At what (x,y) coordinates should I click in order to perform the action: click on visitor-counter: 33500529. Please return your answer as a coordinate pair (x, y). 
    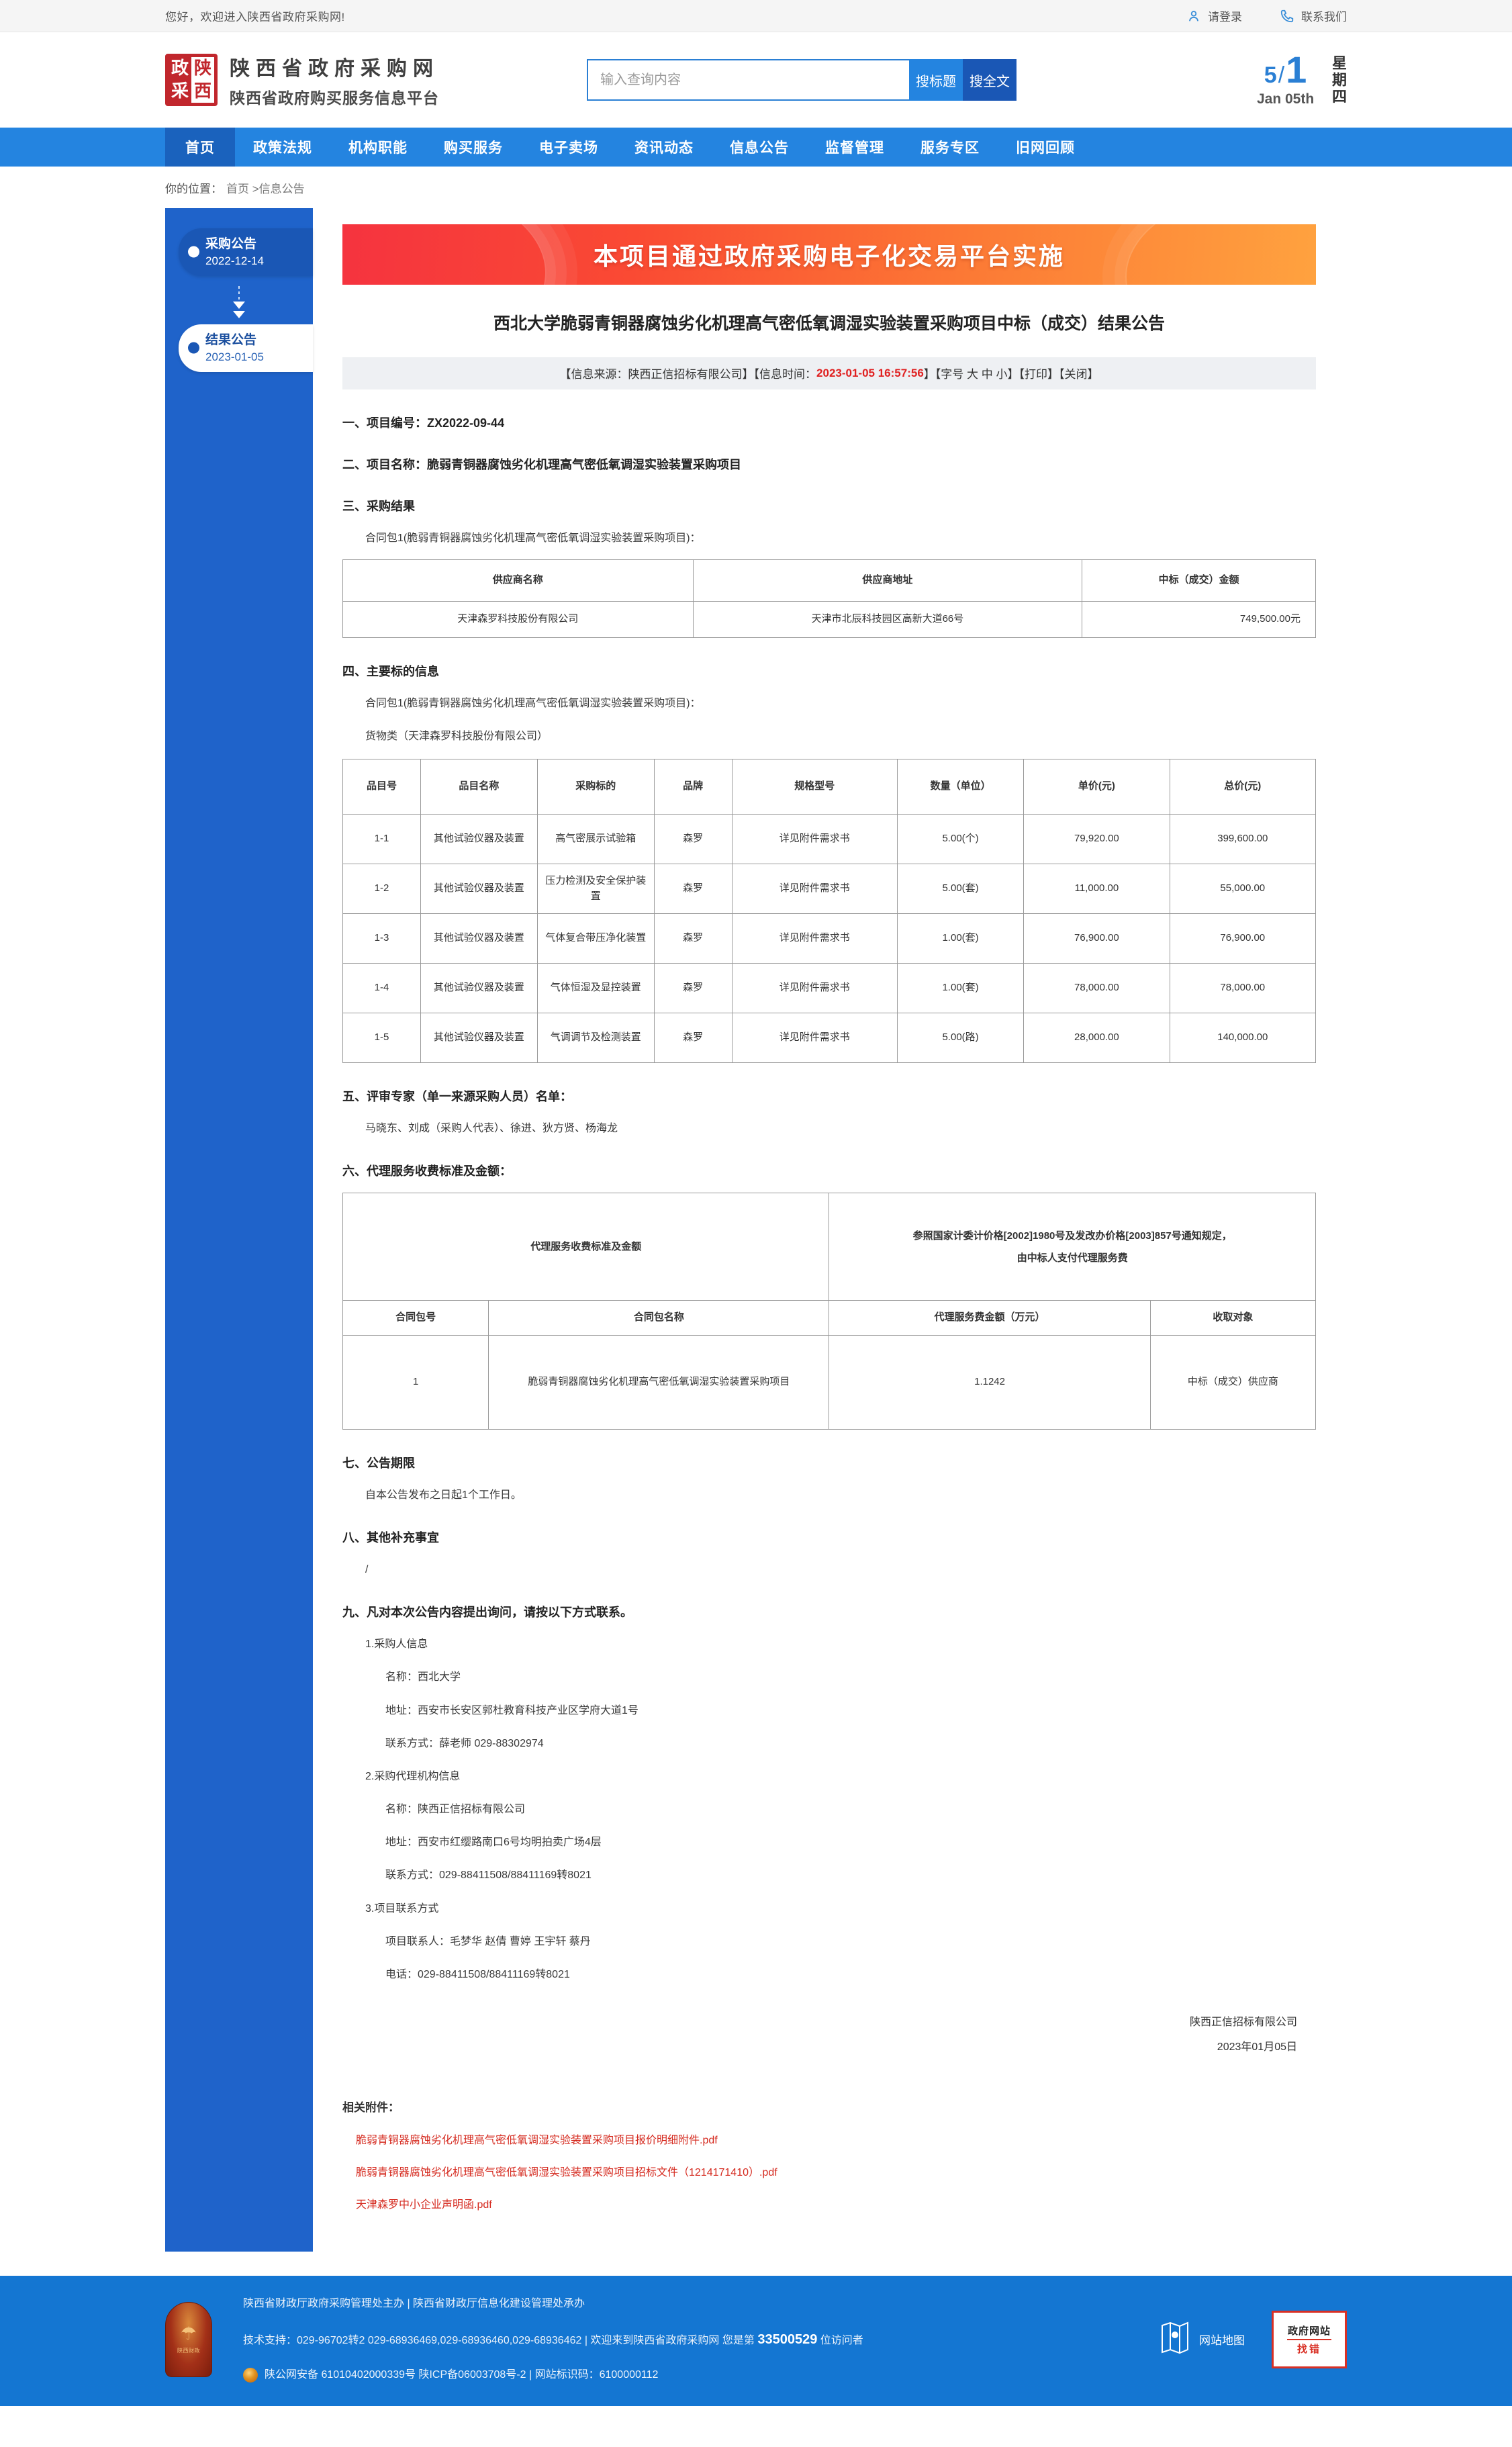
    Looking at the image, I should click on (787, 2339).